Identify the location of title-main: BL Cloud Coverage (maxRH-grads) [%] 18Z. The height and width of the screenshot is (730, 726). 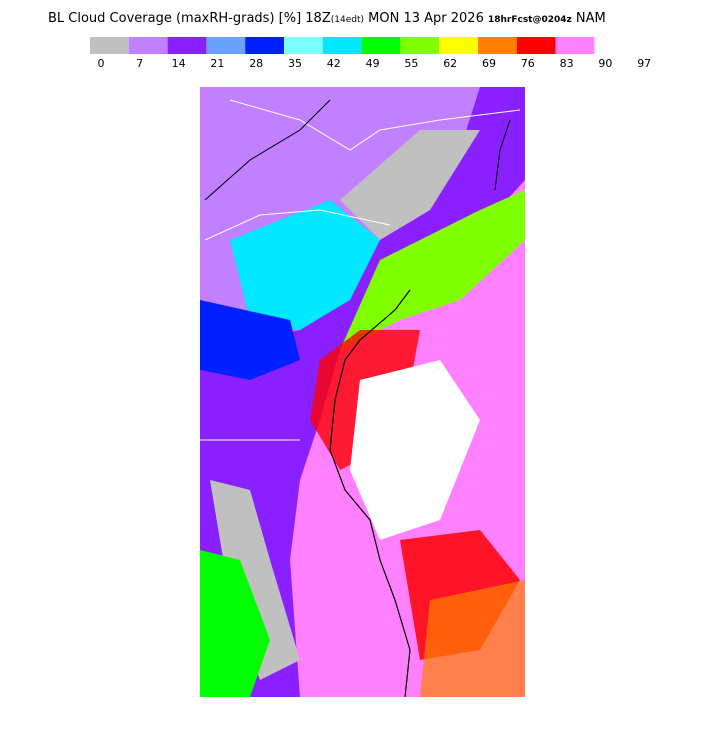
(189, 18).